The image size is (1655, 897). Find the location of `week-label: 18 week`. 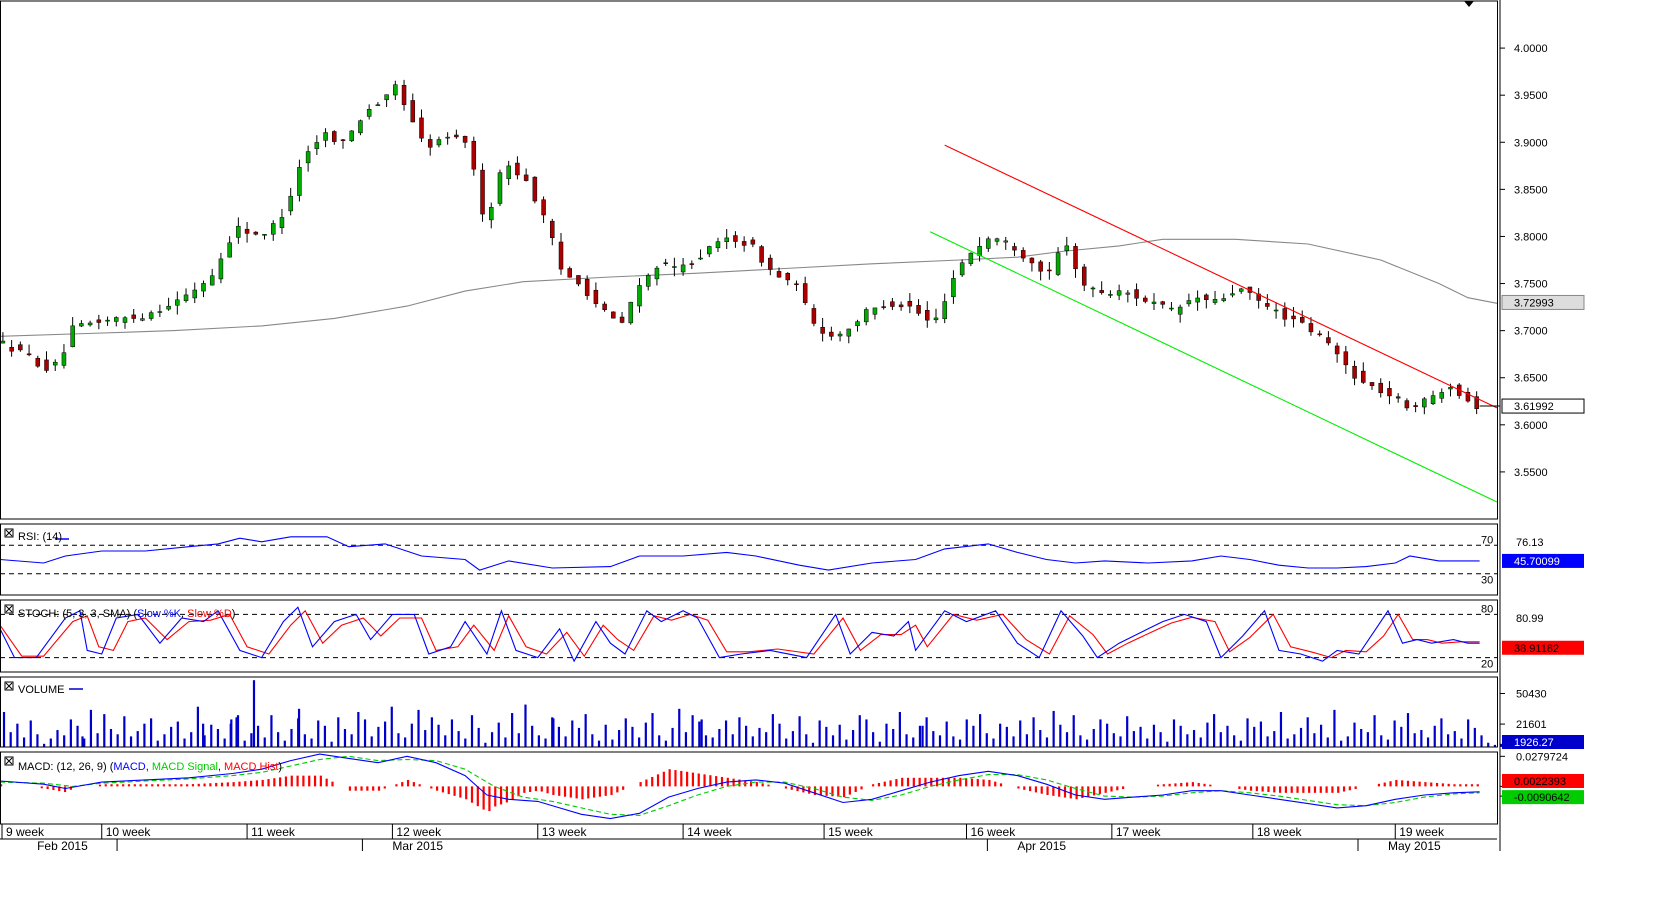

week-label: 18 week is located at coordinates (1280, 832).